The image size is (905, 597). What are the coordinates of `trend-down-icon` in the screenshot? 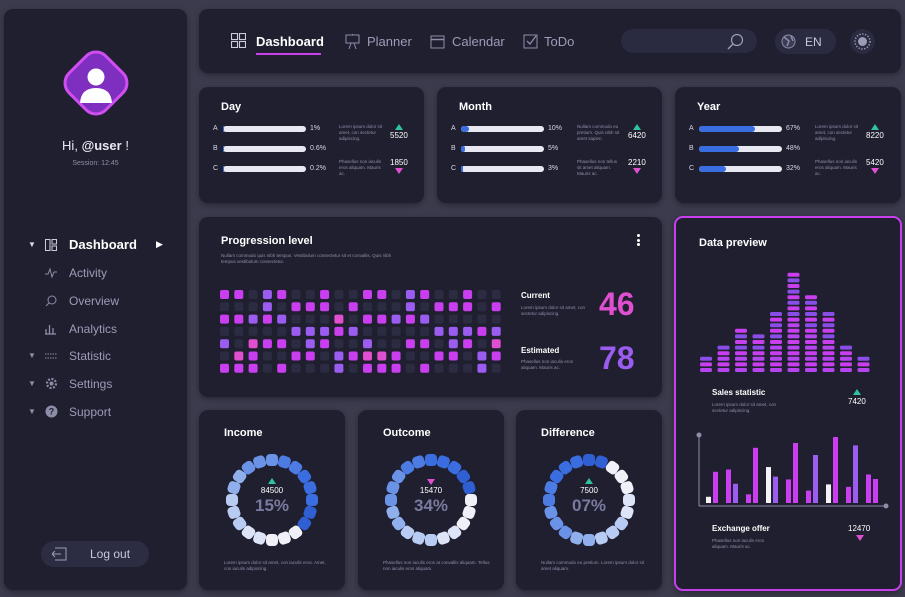 It's located at (637, 171).